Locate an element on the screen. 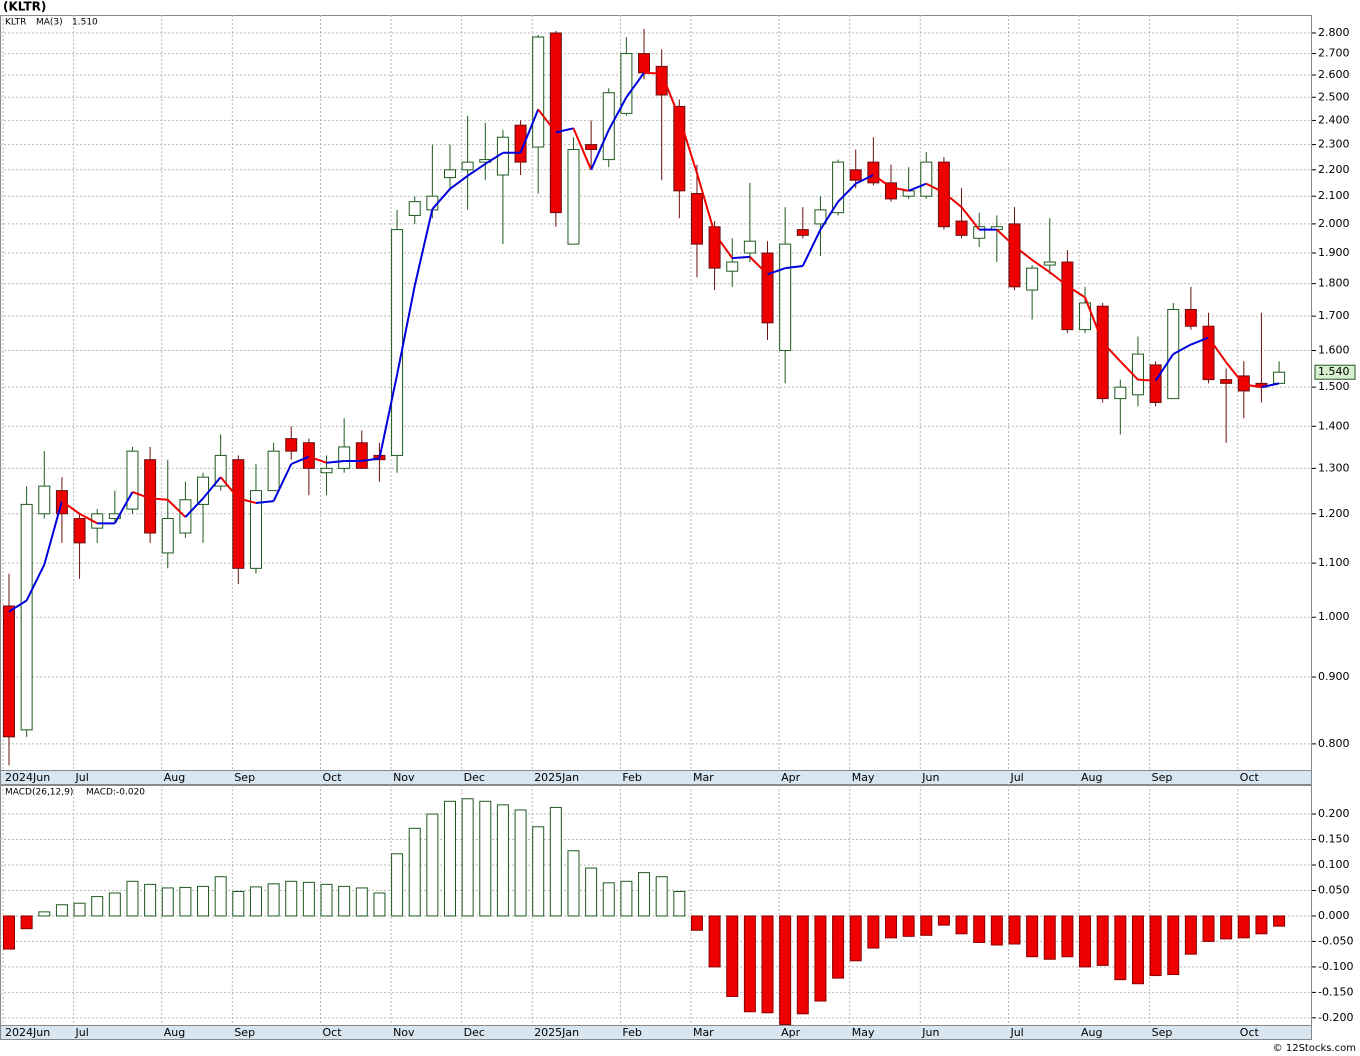 The width and height of the screenshot is (1360, 1056). y-tick-label: 0.900 is located at coordinates (1334, 676).